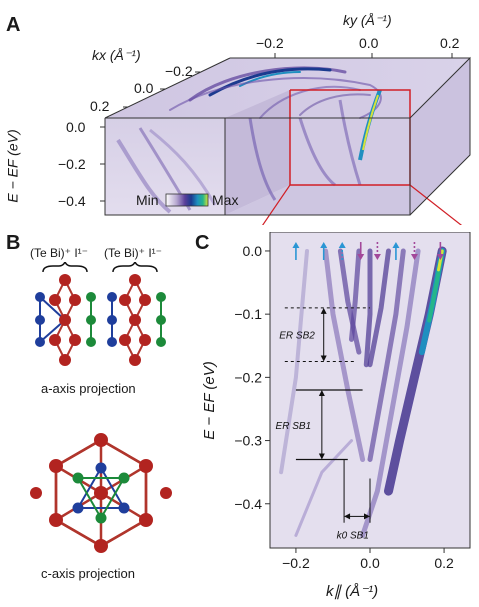 This screenshot has width=479, height=607. What do you see at coordinates (321, 393) in the screenshot?
I see `er-sb1-arrow-head-top` at bounding box center [321, 393].